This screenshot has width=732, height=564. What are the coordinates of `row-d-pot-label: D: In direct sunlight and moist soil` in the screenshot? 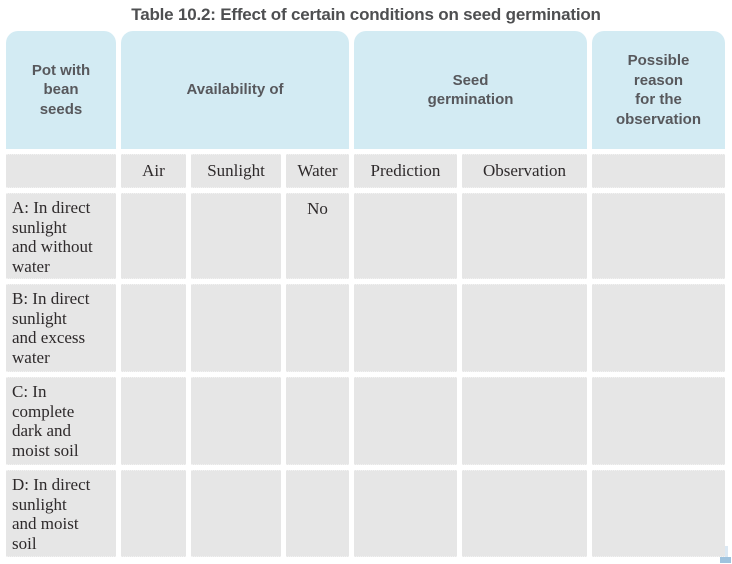 It's located at (61, 513).